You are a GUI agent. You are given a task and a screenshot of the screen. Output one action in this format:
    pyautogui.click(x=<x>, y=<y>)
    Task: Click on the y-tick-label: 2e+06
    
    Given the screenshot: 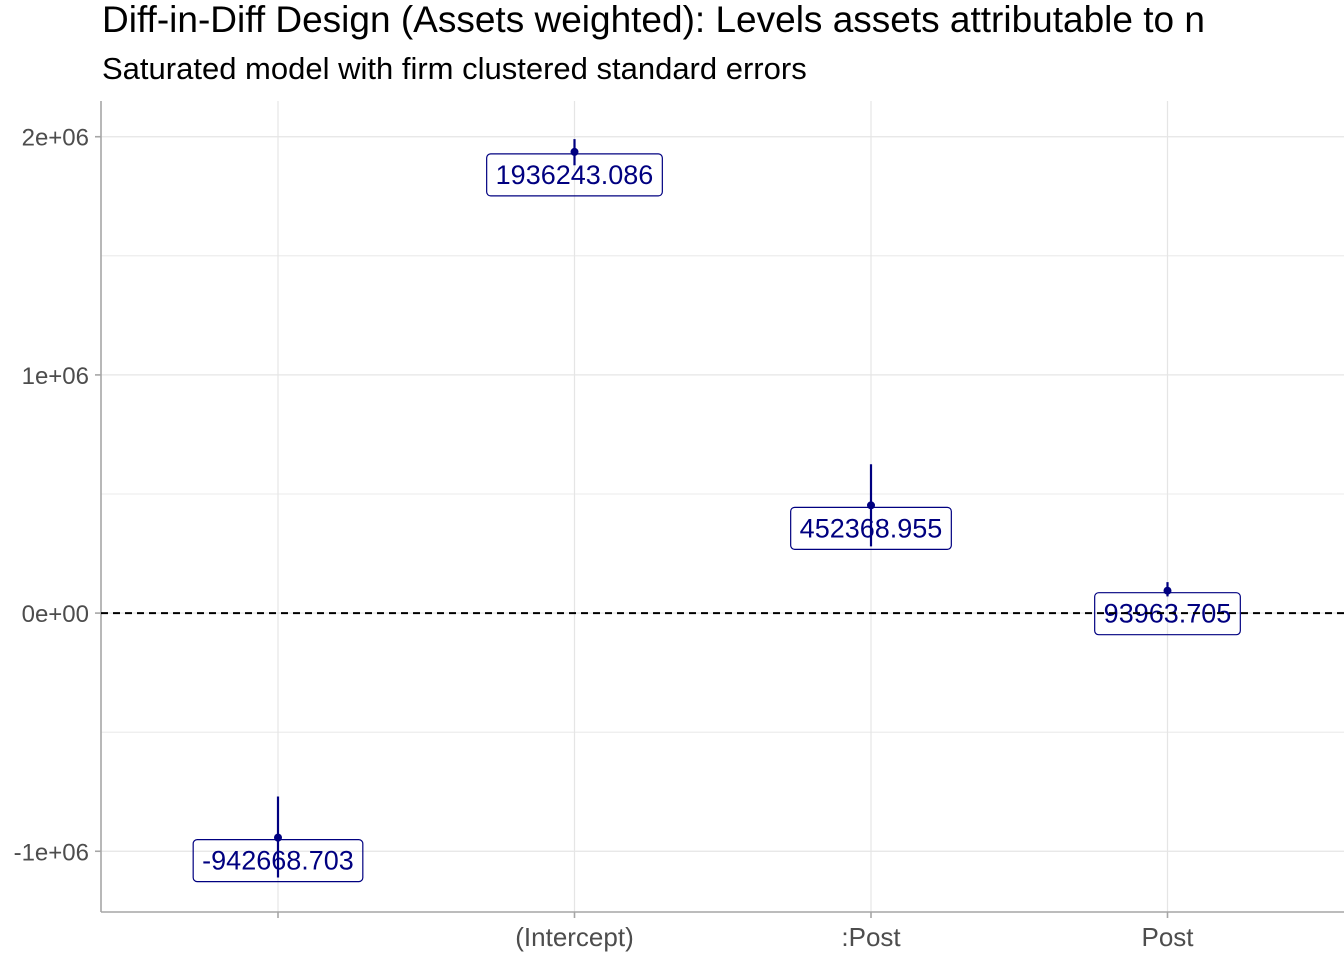 What is the action you would take?
    pyautogui.click(x=55, y=138)
    